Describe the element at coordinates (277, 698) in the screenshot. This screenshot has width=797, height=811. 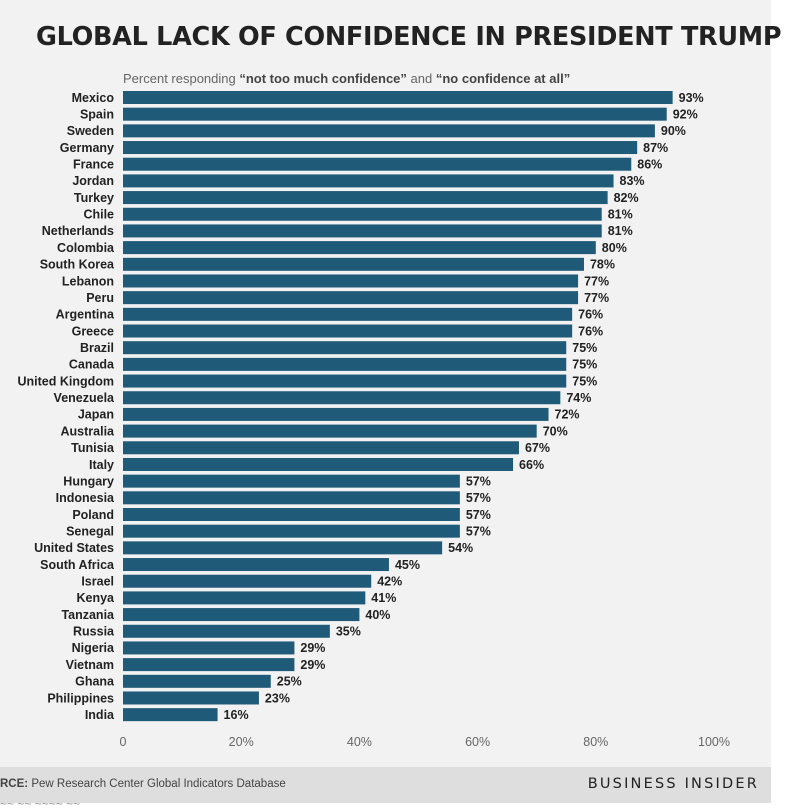
I see `value-label-philippines: 23%` at that location.